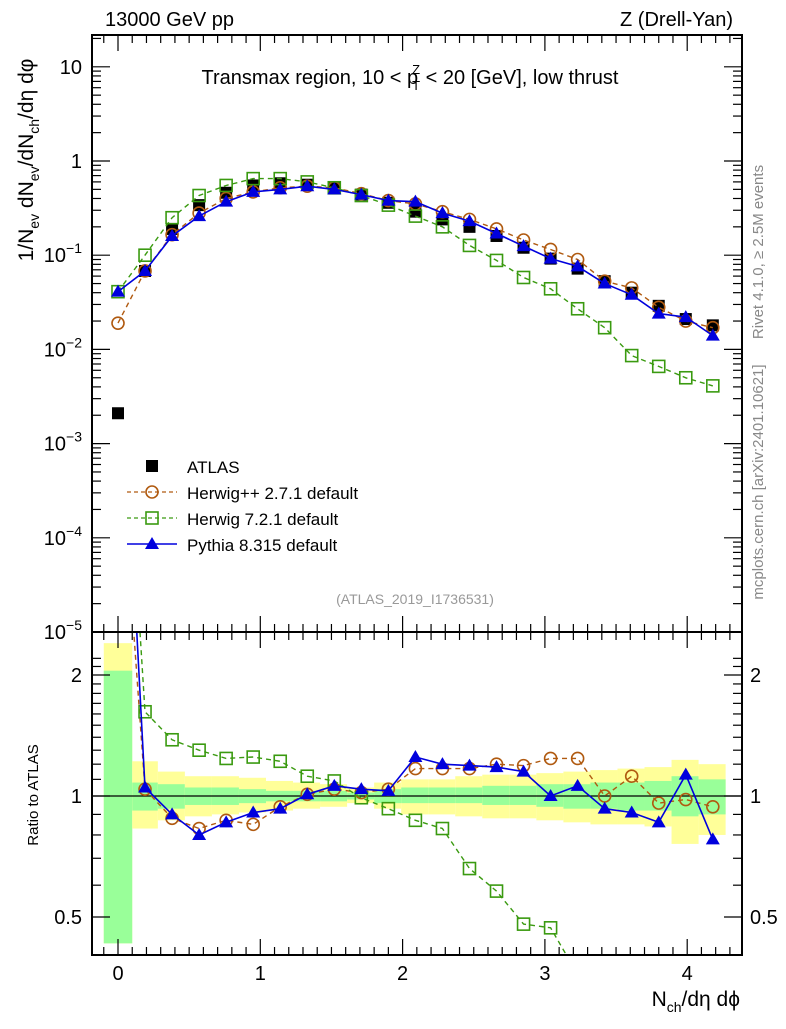 The width and height of the screenshot is (786, 1029). Describe the element at coordinates (152, 543) in the screenshot. I see `legend-marker` at that location.